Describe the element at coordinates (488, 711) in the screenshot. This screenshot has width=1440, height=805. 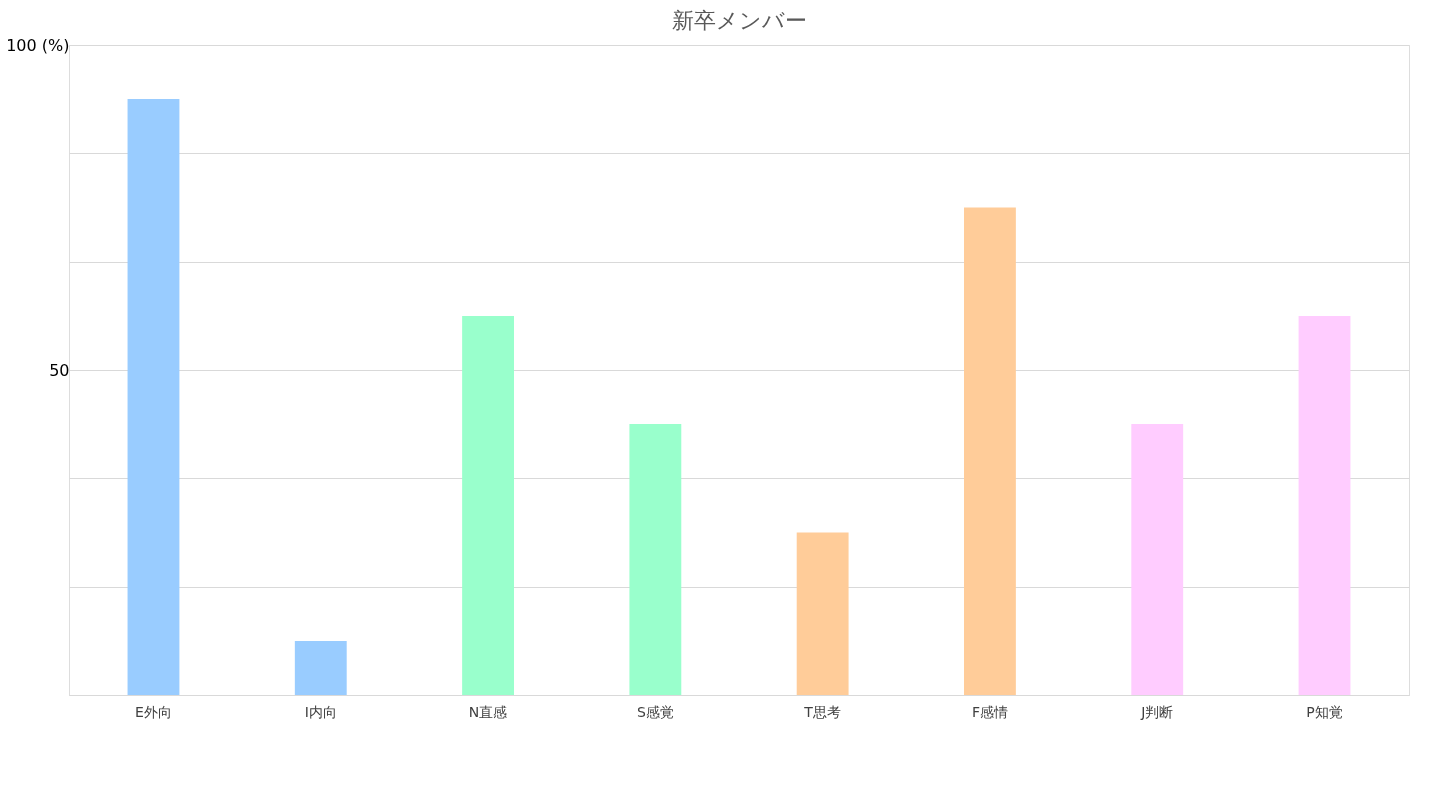
I see `x-tick-label: N直感` at that location.